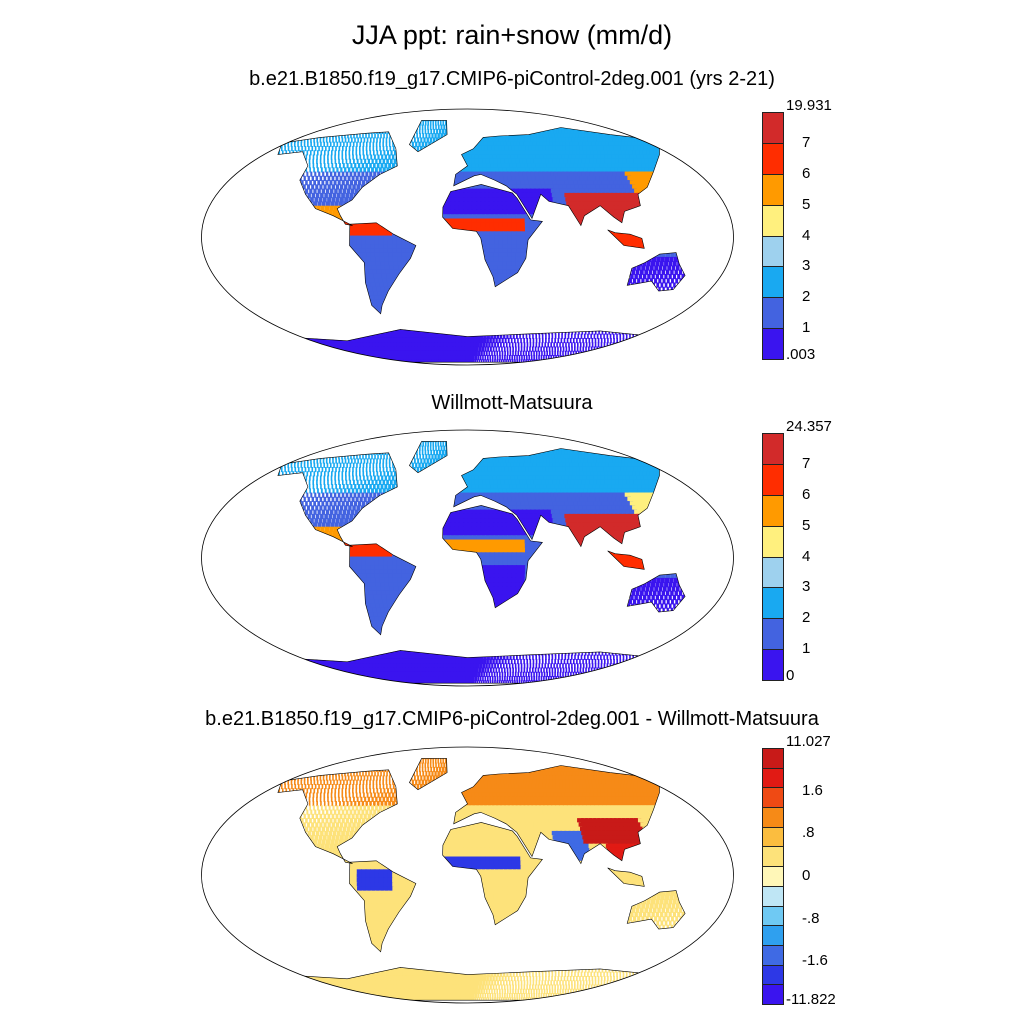 The width and height of the screenshot is (1024, 1024). What do you see at coordinates (800, 354) in the screenshot?
I see `colorbar-tick-label: .003` at bounding box center [800, 354].